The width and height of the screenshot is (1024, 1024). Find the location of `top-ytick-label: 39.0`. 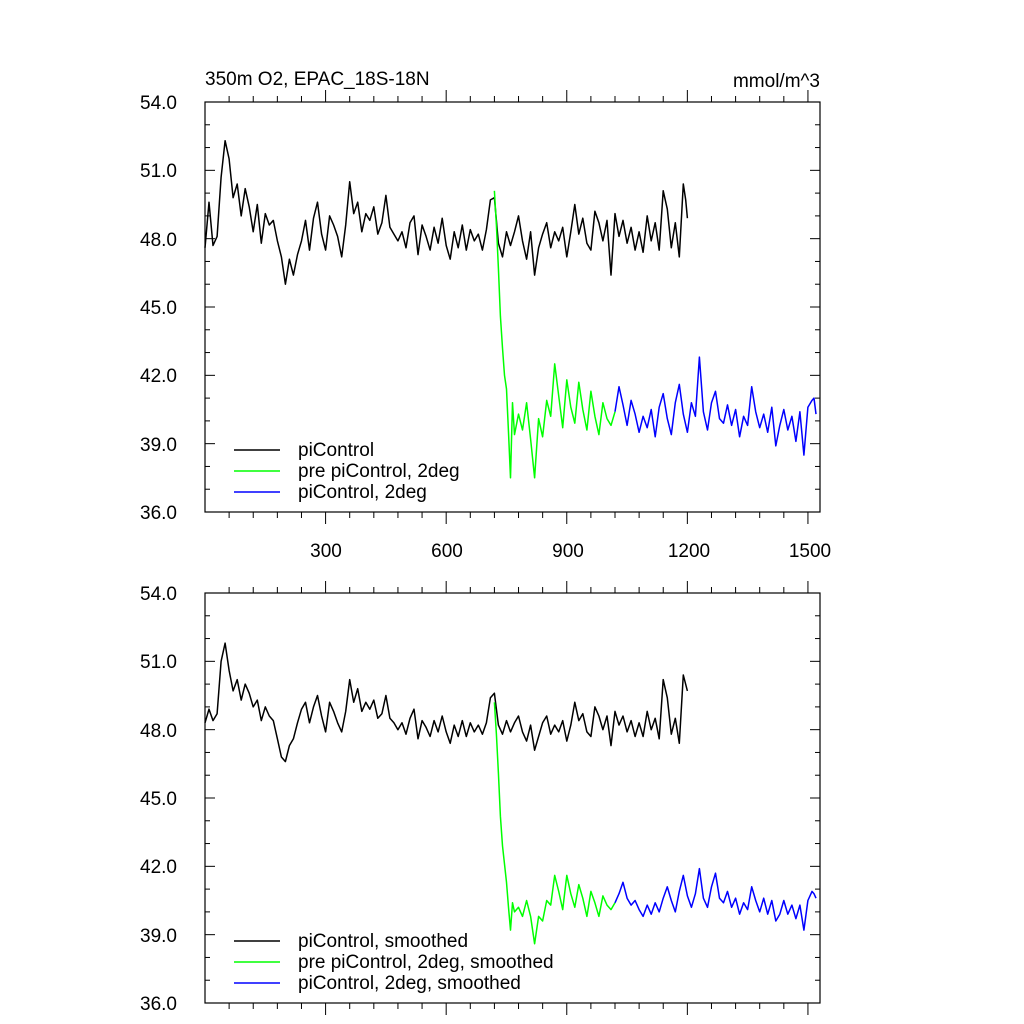

top-ytick-label: 39.0 is located at coordinates (158, 445).